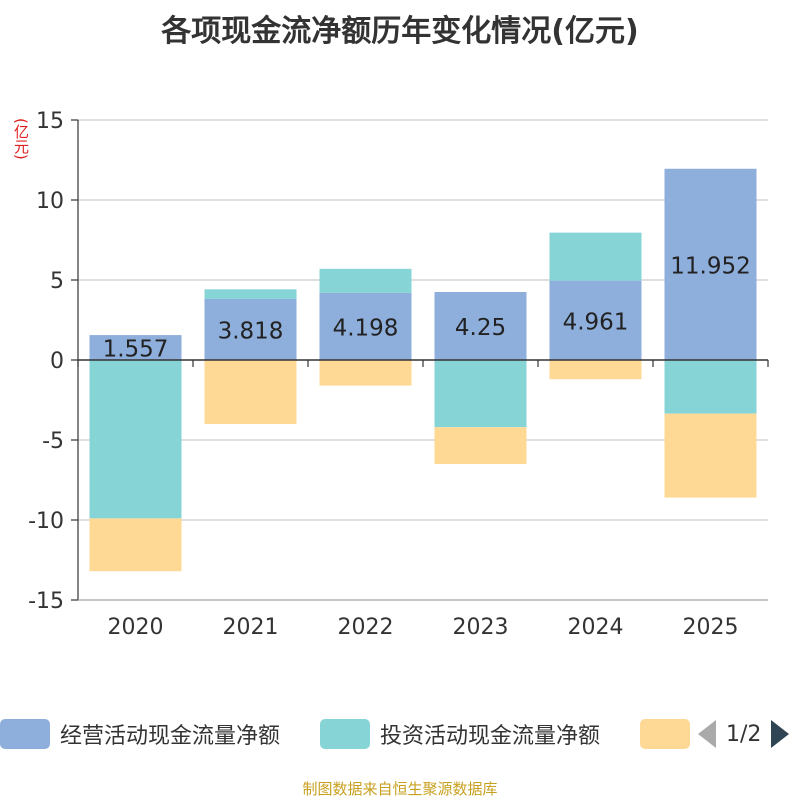 This screenshot has width=800, height=800. I want to click on bar-s1-2020, so click(135, 439).